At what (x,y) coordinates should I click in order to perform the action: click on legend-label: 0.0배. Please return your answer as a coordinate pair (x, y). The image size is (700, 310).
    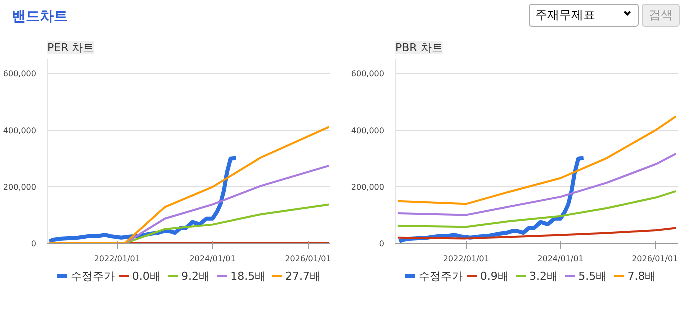
    Looking at the image, I should click on (146, 276).